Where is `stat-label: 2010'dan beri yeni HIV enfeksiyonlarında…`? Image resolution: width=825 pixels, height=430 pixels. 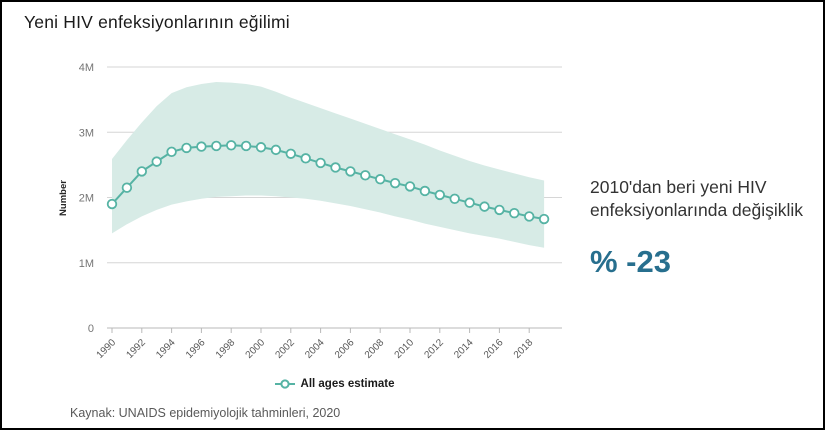
stat-label: 2010'dan beri yeni HIV enfeksiyonlarında… is located at coordinates (697, 199).